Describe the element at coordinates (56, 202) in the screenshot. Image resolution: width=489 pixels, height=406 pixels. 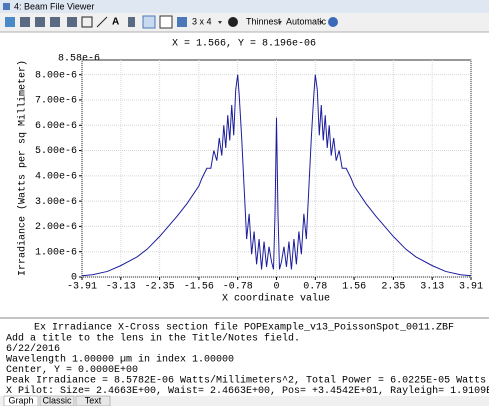
I see `y-tick-label: 3.00e-6` at that location.